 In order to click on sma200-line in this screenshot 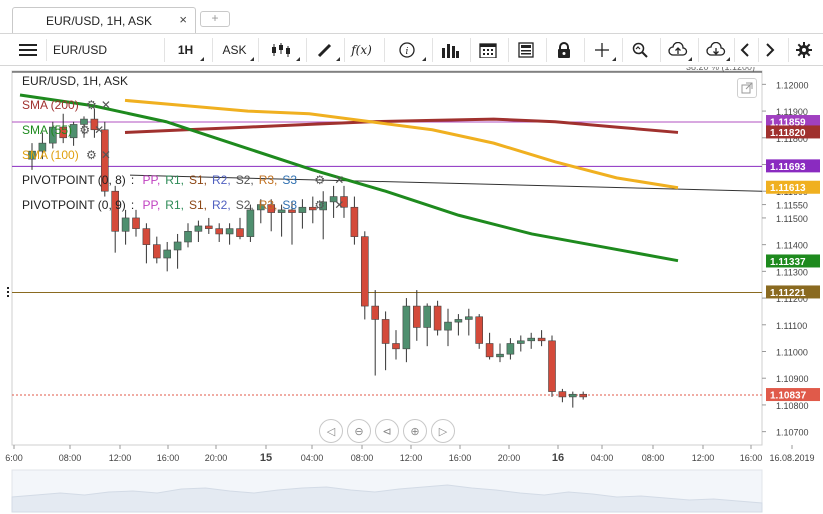, I will do `click(401, 125)`.